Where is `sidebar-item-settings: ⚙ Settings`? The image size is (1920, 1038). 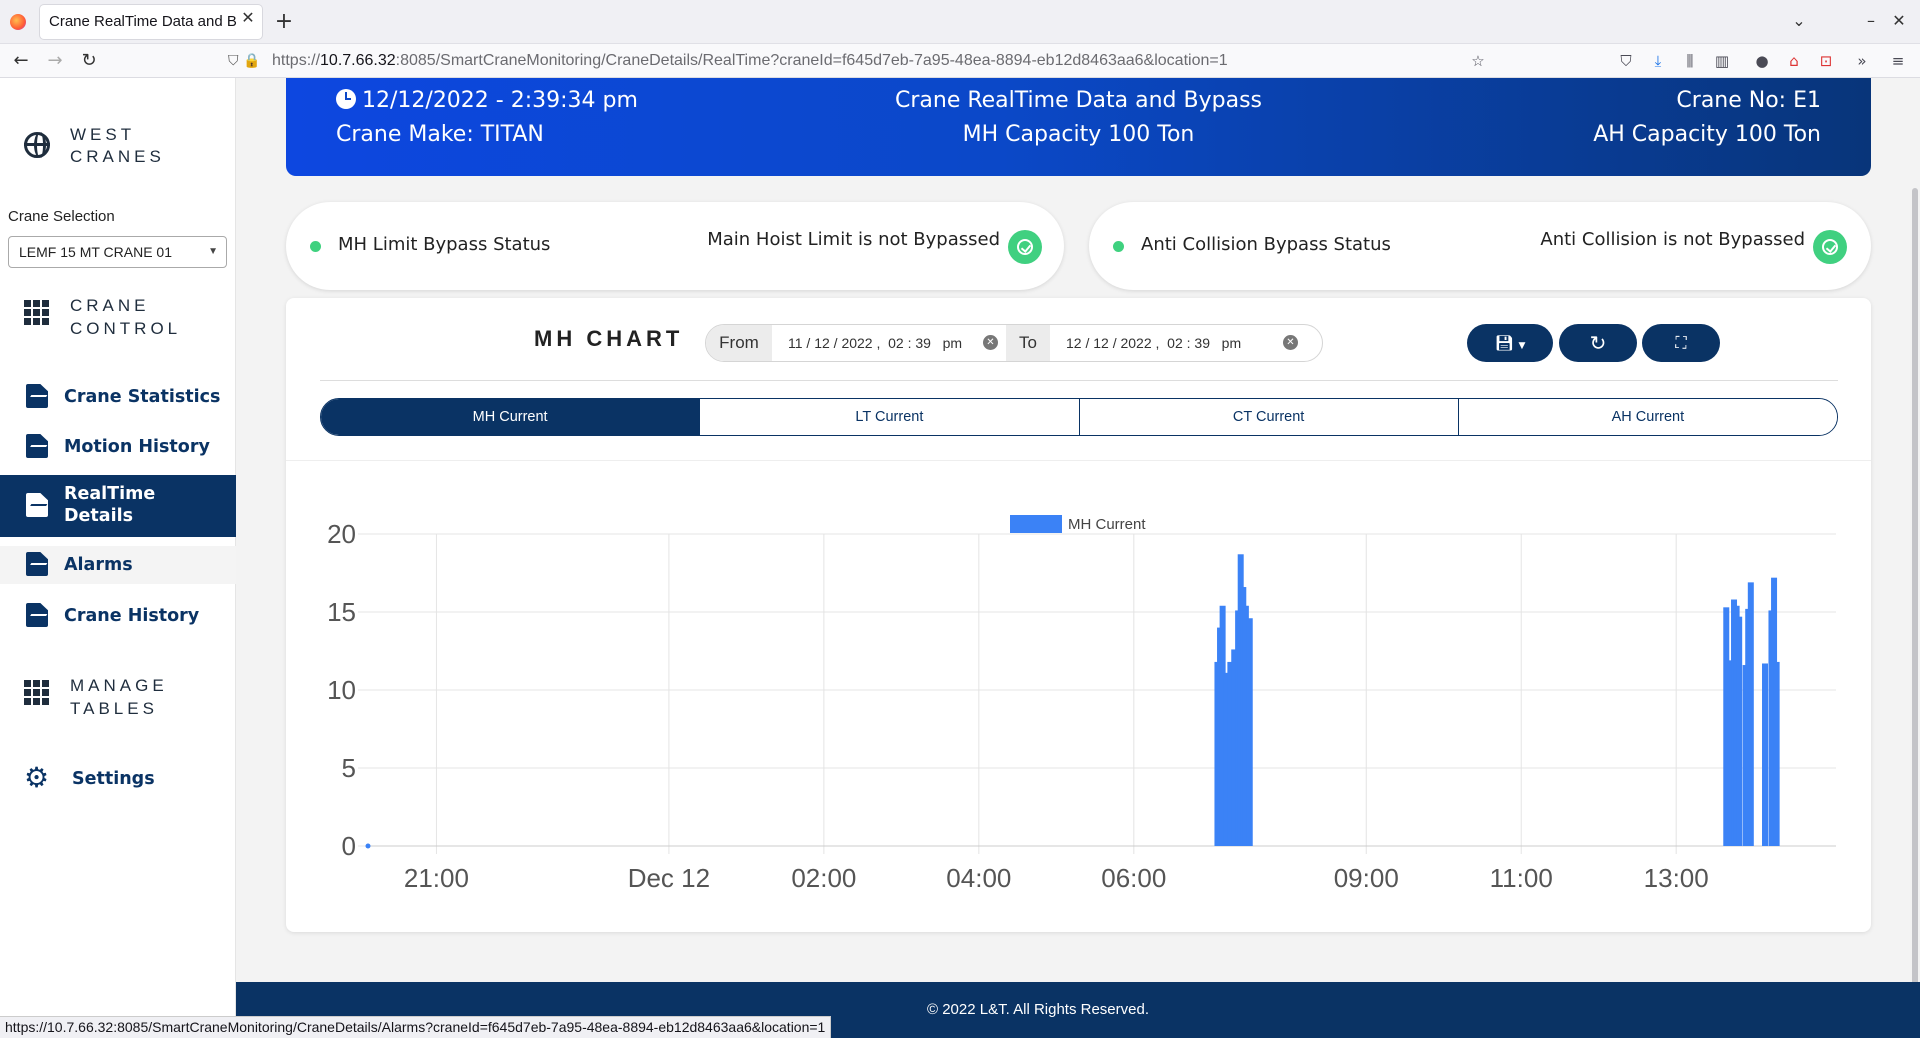 sidebar-item-settings: ⚙ Settings is located at coordinates (118, 779).